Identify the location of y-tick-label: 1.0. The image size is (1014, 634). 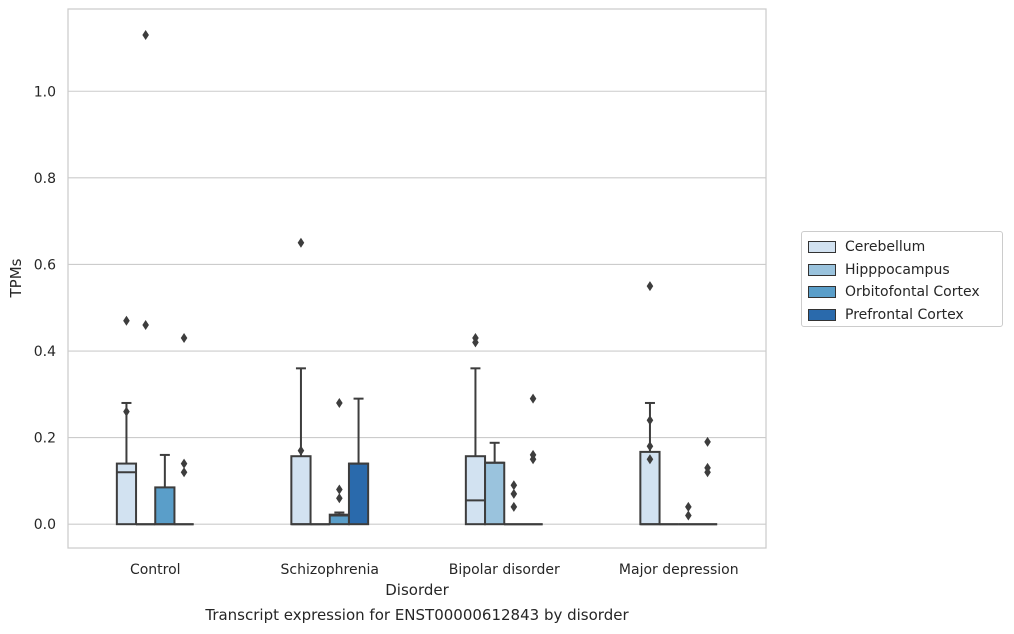
(45, 92).